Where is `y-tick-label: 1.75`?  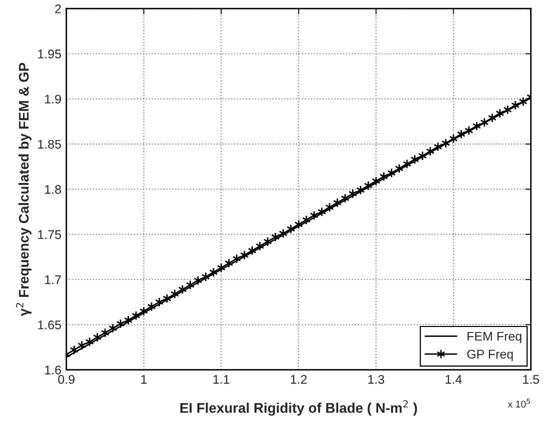
y-tick-label: 1.75 is located at coordinates (49, 234).